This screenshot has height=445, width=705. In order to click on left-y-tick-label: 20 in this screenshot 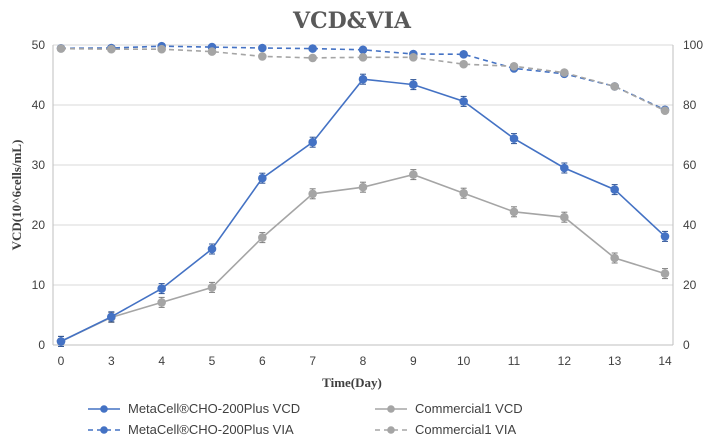, I will do `click(39, 225)`.